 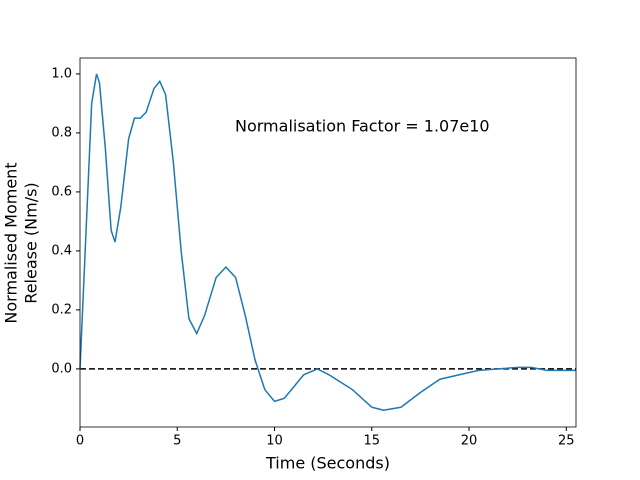 What do you see at coordinates (566, 441) in the screenshot?
I see `x-tick-label: 25` at bounding box center [566, 441].